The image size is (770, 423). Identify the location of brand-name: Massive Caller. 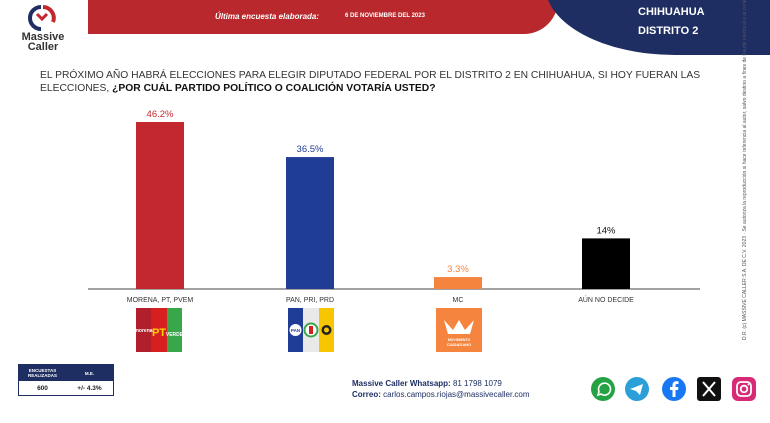
(43, 42).